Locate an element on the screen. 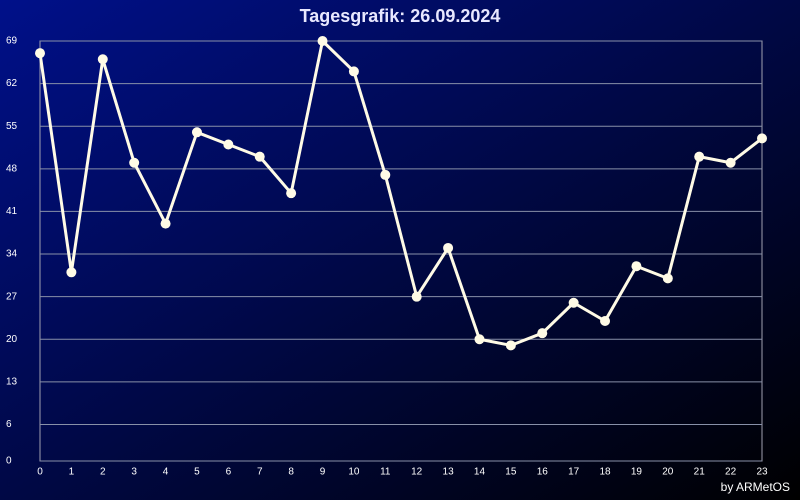  x-tick-label: 19 is located at coordinates (637, 472).